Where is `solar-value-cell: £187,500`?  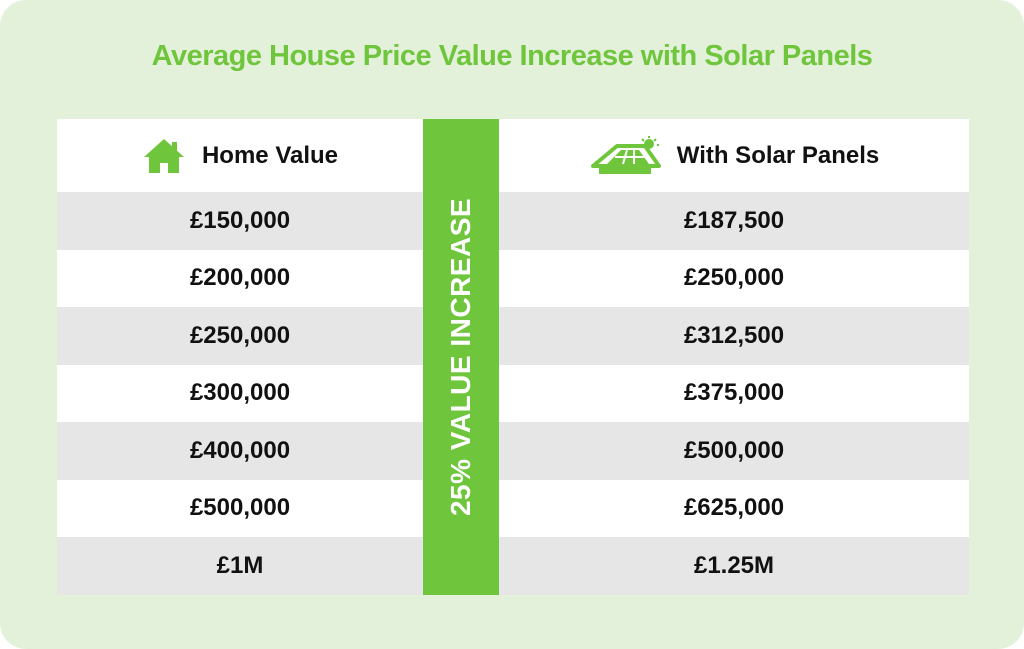
solar-value-cell: £187,500 is located at coordinates (734, 221).